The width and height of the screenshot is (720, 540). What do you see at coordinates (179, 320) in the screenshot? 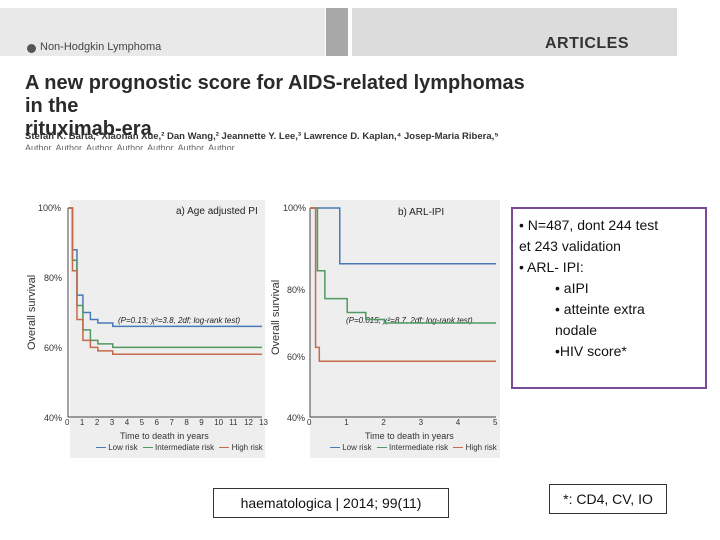
I see `panel-a-stat: (P=0.13; χ²=3.8, 2df; log-rank test)` at bounding box center [179, 320].